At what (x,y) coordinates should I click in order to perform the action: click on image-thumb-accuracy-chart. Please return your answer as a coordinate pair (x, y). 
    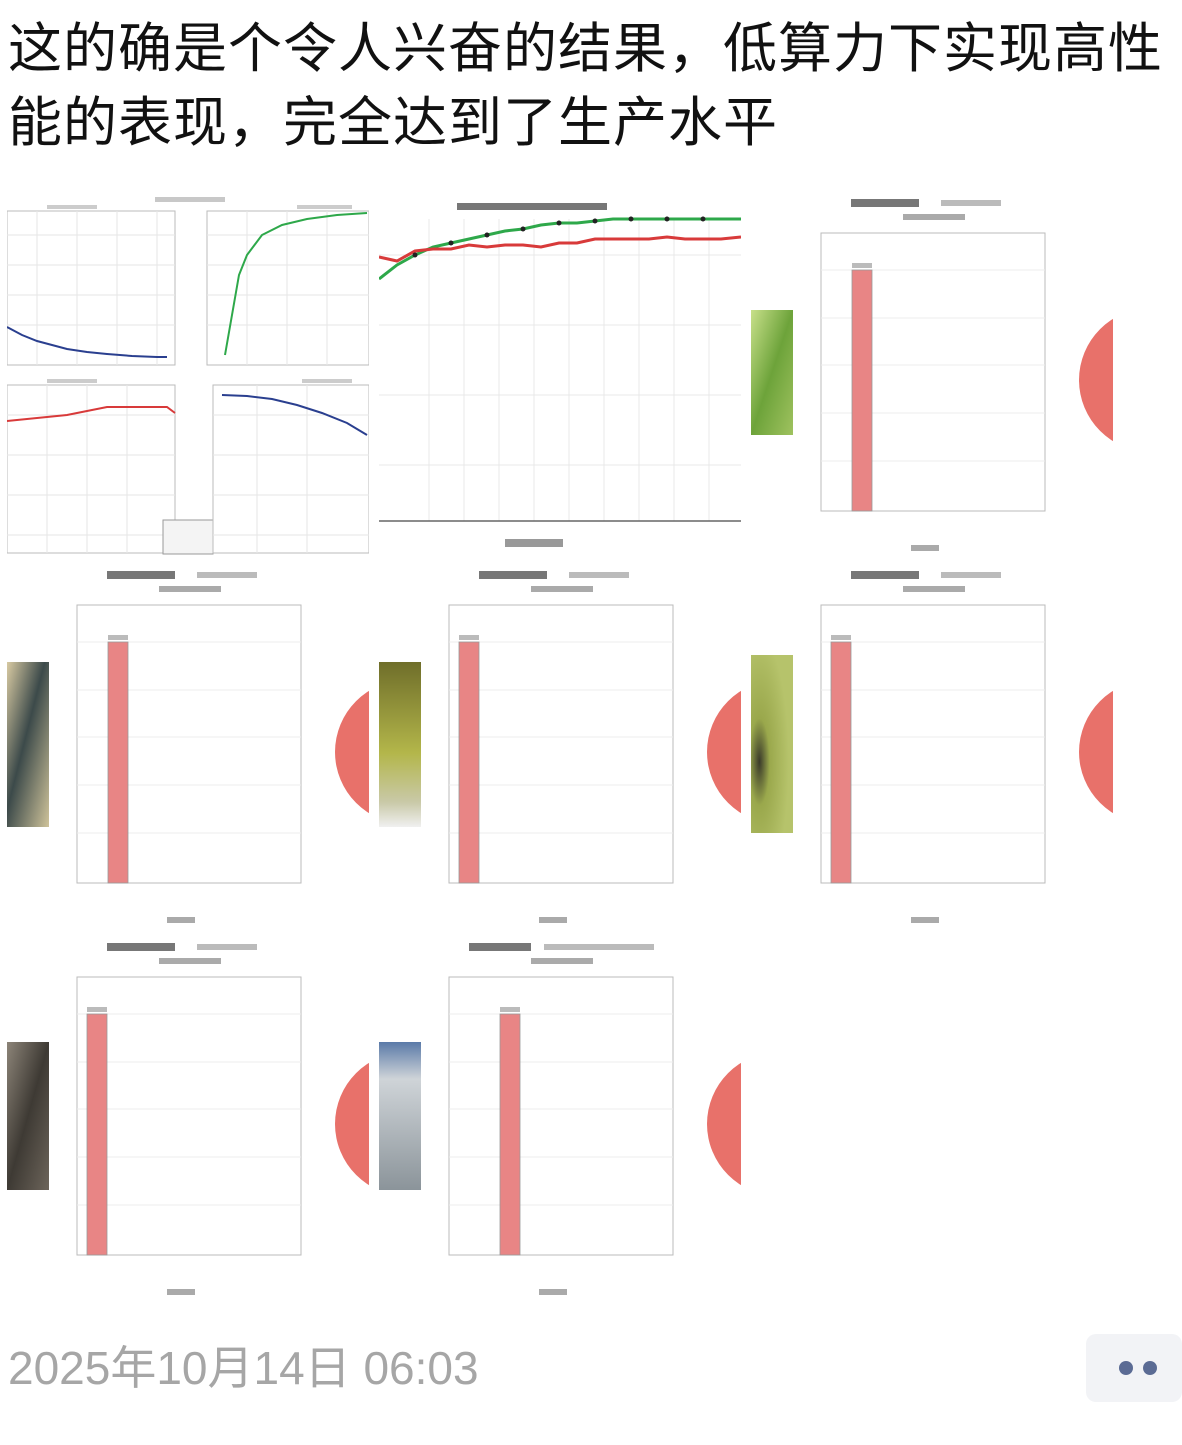
    Looking at the image, I should click on (560, 376).